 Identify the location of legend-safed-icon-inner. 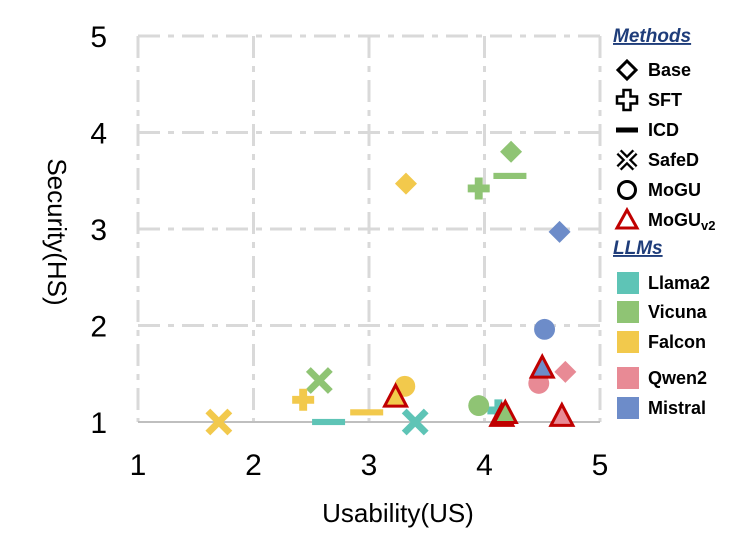
(627, 160).